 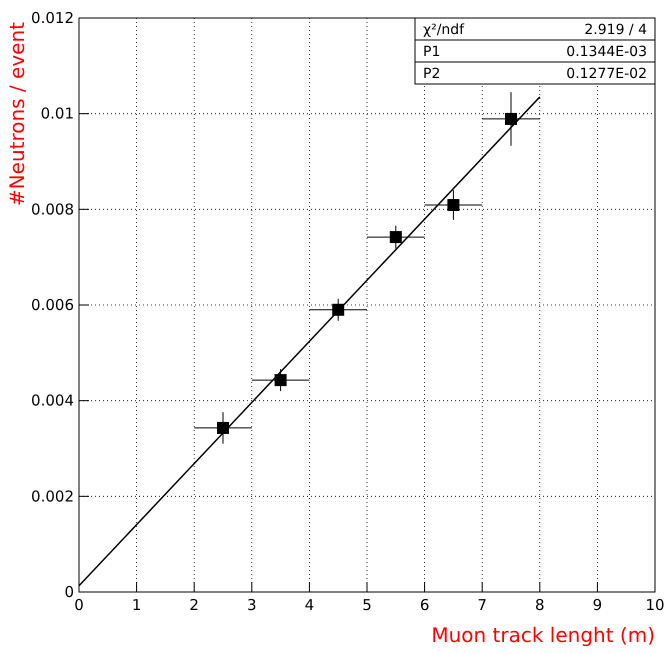 What do you see at coordinates (309, 605) in the screenshot?
I see `x-tick-label: 4` at bounding box center [309, 605].